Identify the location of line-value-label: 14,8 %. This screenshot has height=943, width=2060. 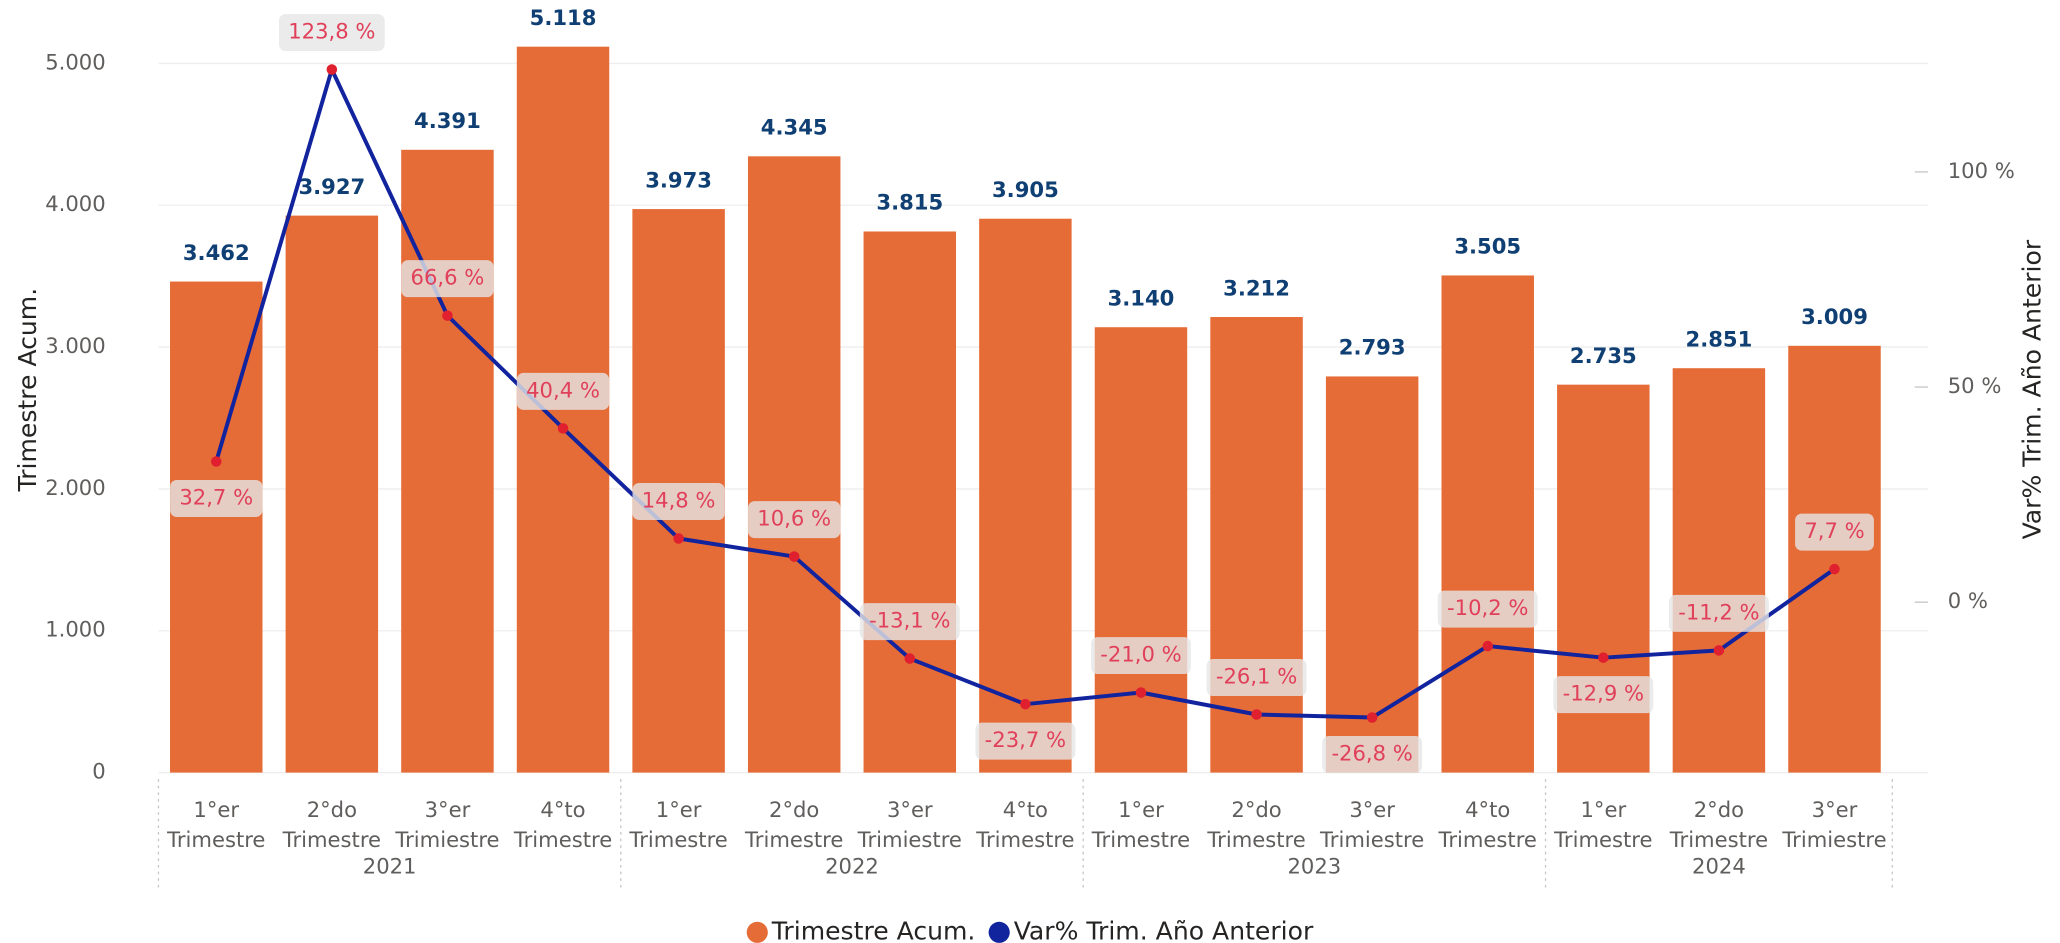
(679, 500).